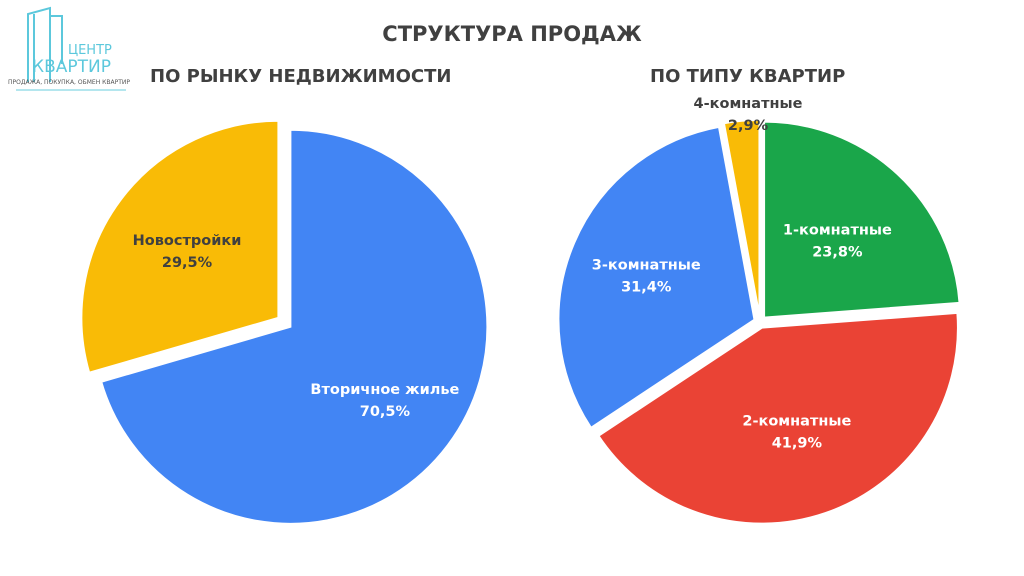  What do you see at coordinates (187, 241) in the screenshot?
I see `slice-label-new-build: Новостройки` at bounding box center [187, 241].